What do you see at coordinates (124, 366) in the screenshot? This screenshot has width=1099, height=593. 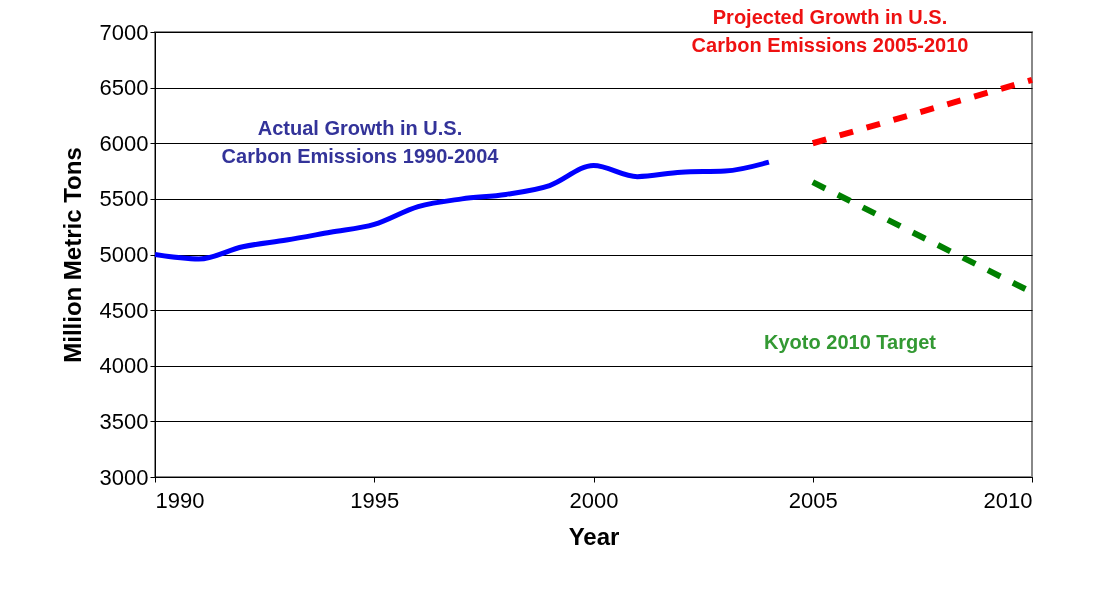 I see `y-tick-label: 4000` at bounding box center [124, 366].